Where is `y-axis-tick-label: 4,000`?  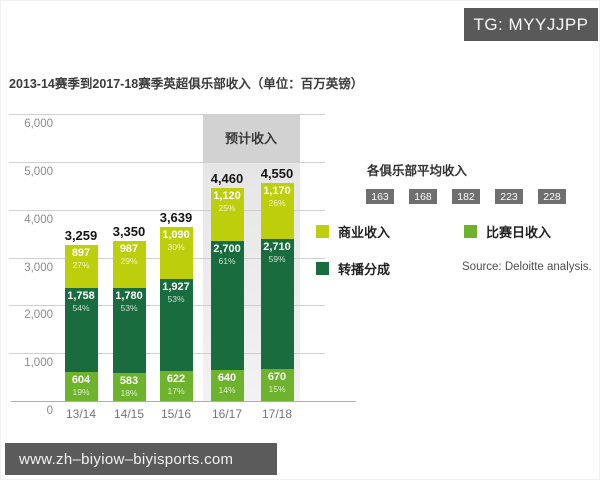
y-axis-tick-label: 4,000 is located at coordinates (38, 219).